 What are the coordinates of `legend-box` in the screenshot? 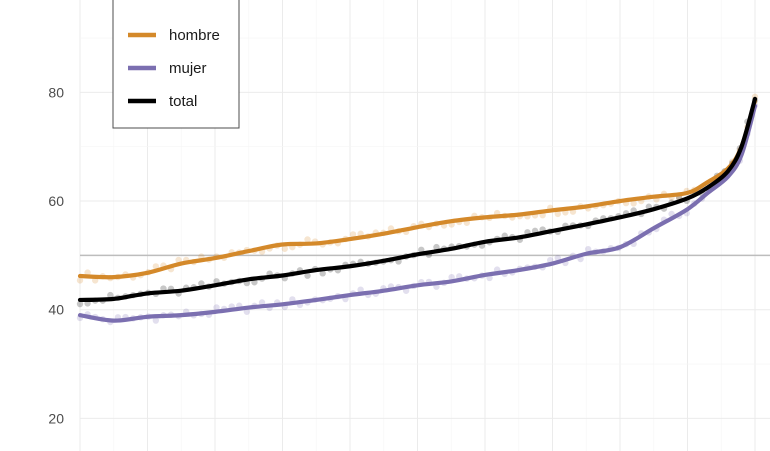 It's located at (176, 64).